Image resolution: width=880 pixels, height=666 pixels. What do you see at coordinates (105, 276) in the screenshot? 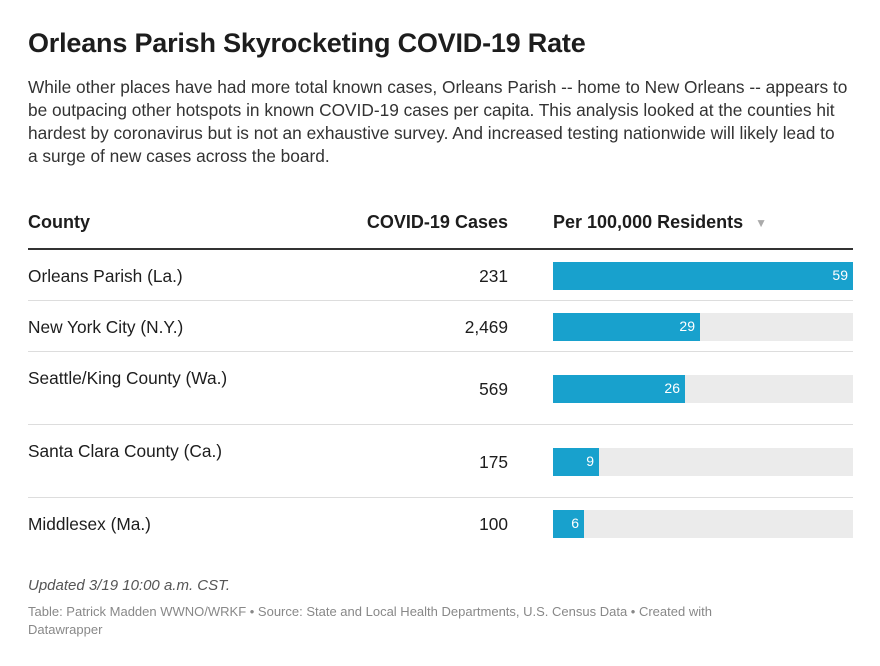
I see `cell-county: Orleans Parish (La.)` at bounding box center [105, 276].